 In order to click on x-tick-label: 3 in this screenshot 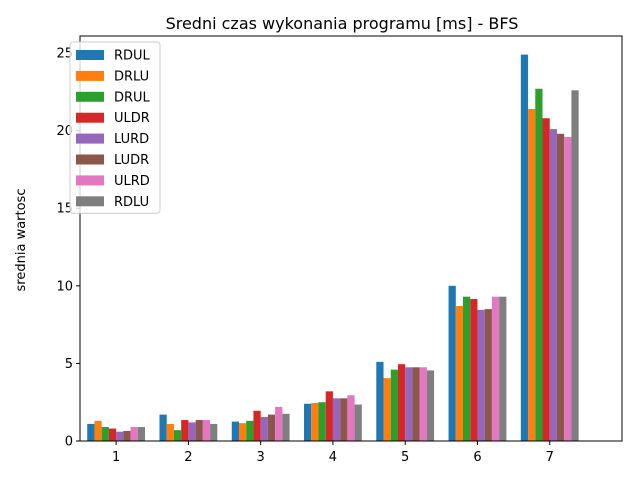, I will do `click(261, 457)`.